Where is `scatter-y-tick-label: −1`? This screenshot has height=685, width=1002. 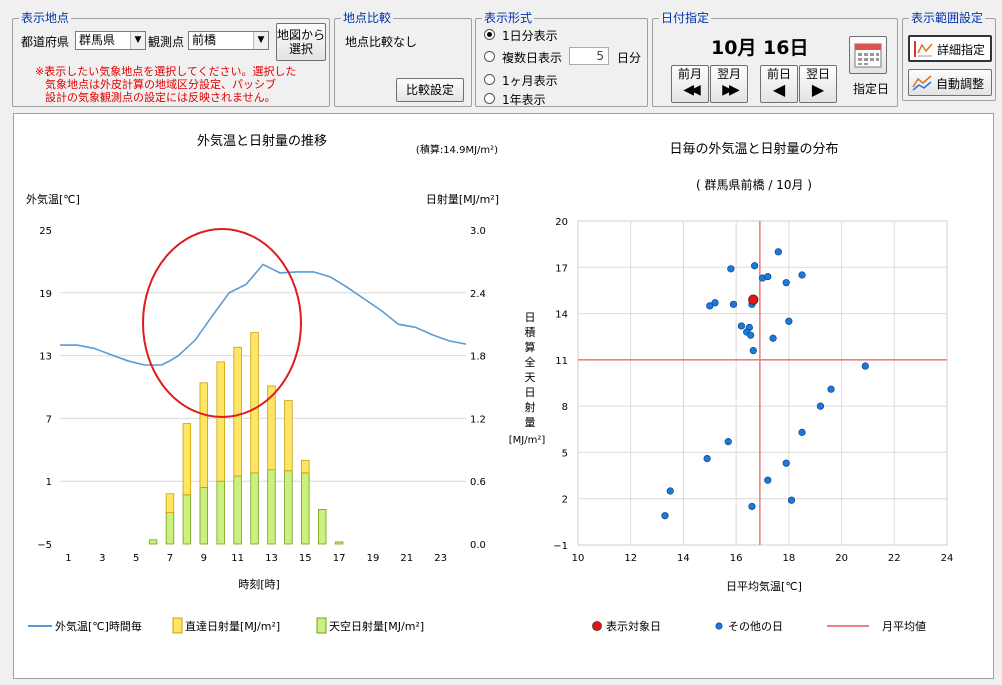 scatter-y-tick-label: −1 is located at coordinates (560, 546).